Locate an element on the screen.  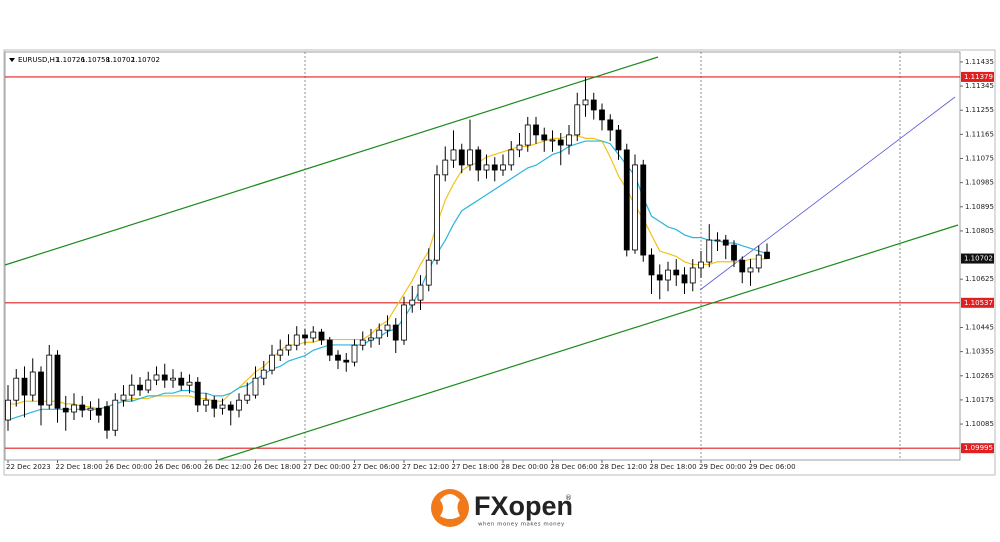
x-tick-label: 27 Dec 06:00 is located at coordinates (376, 467).